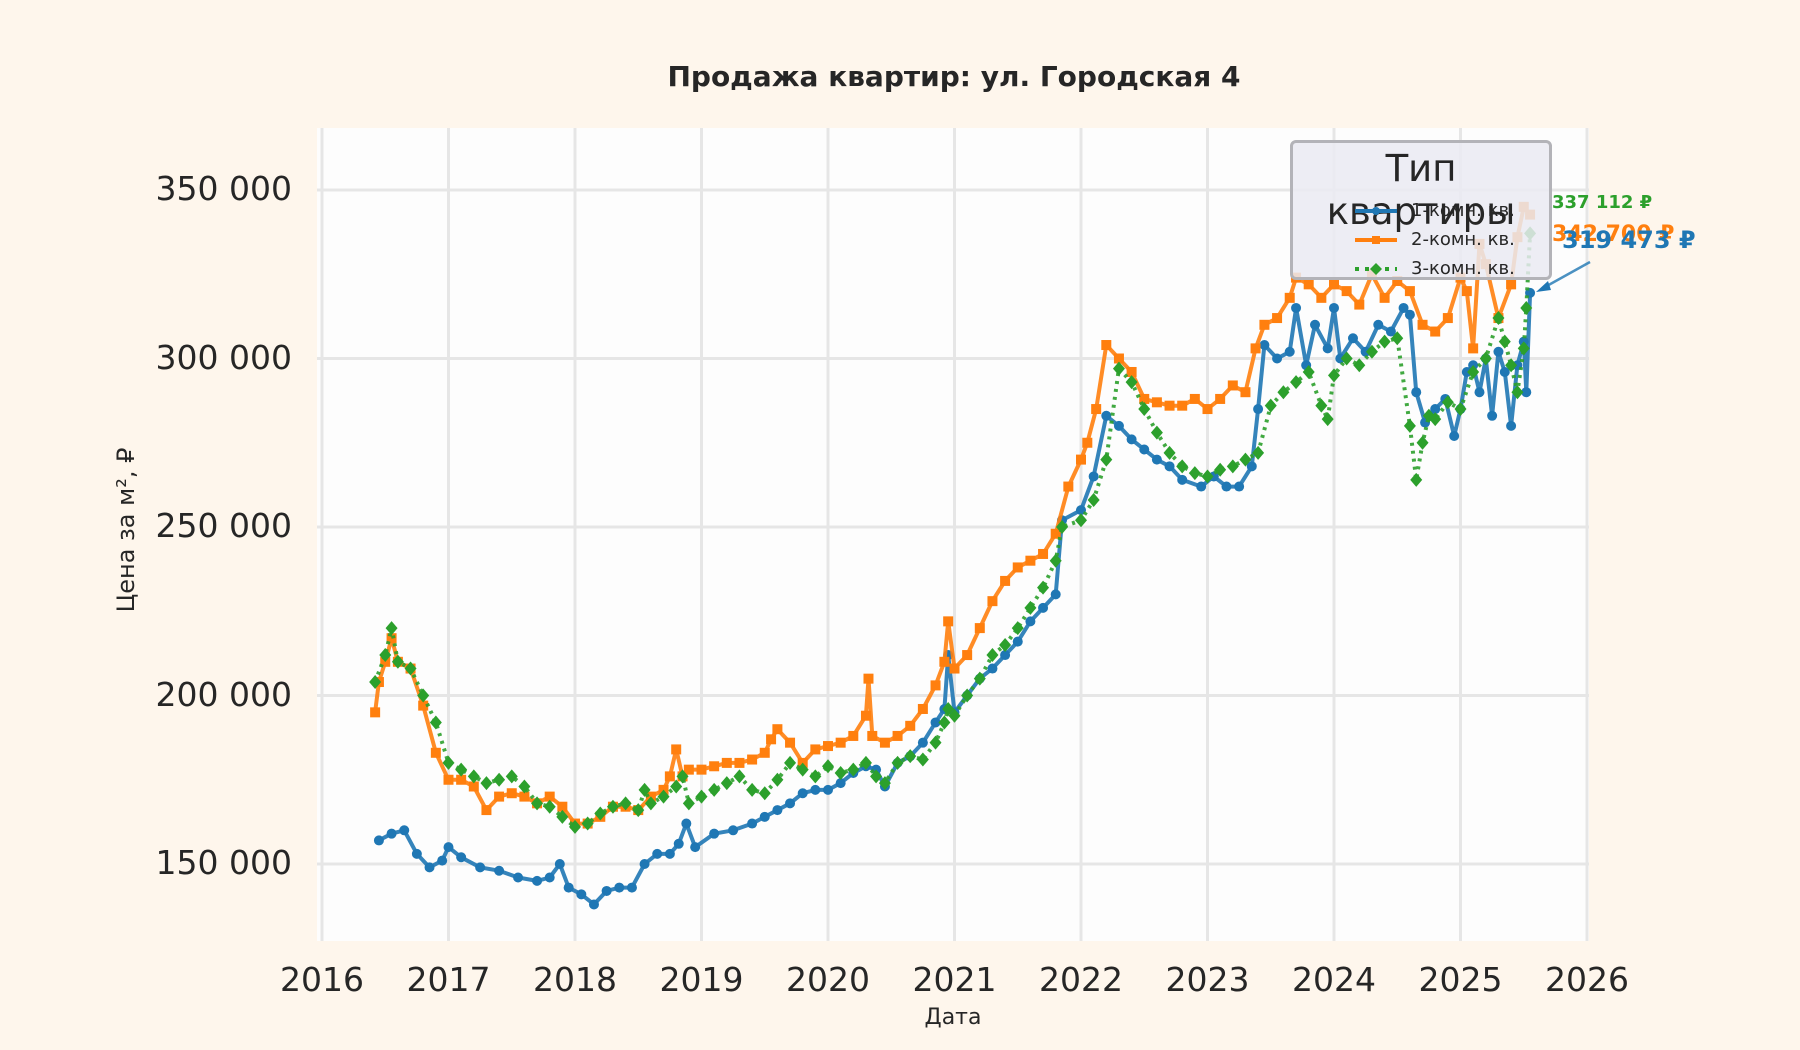  What do you see at coordinates (322, 979) in the screenshot?
I see `x-tick-label: 2016` at bounding box center [322, 979].